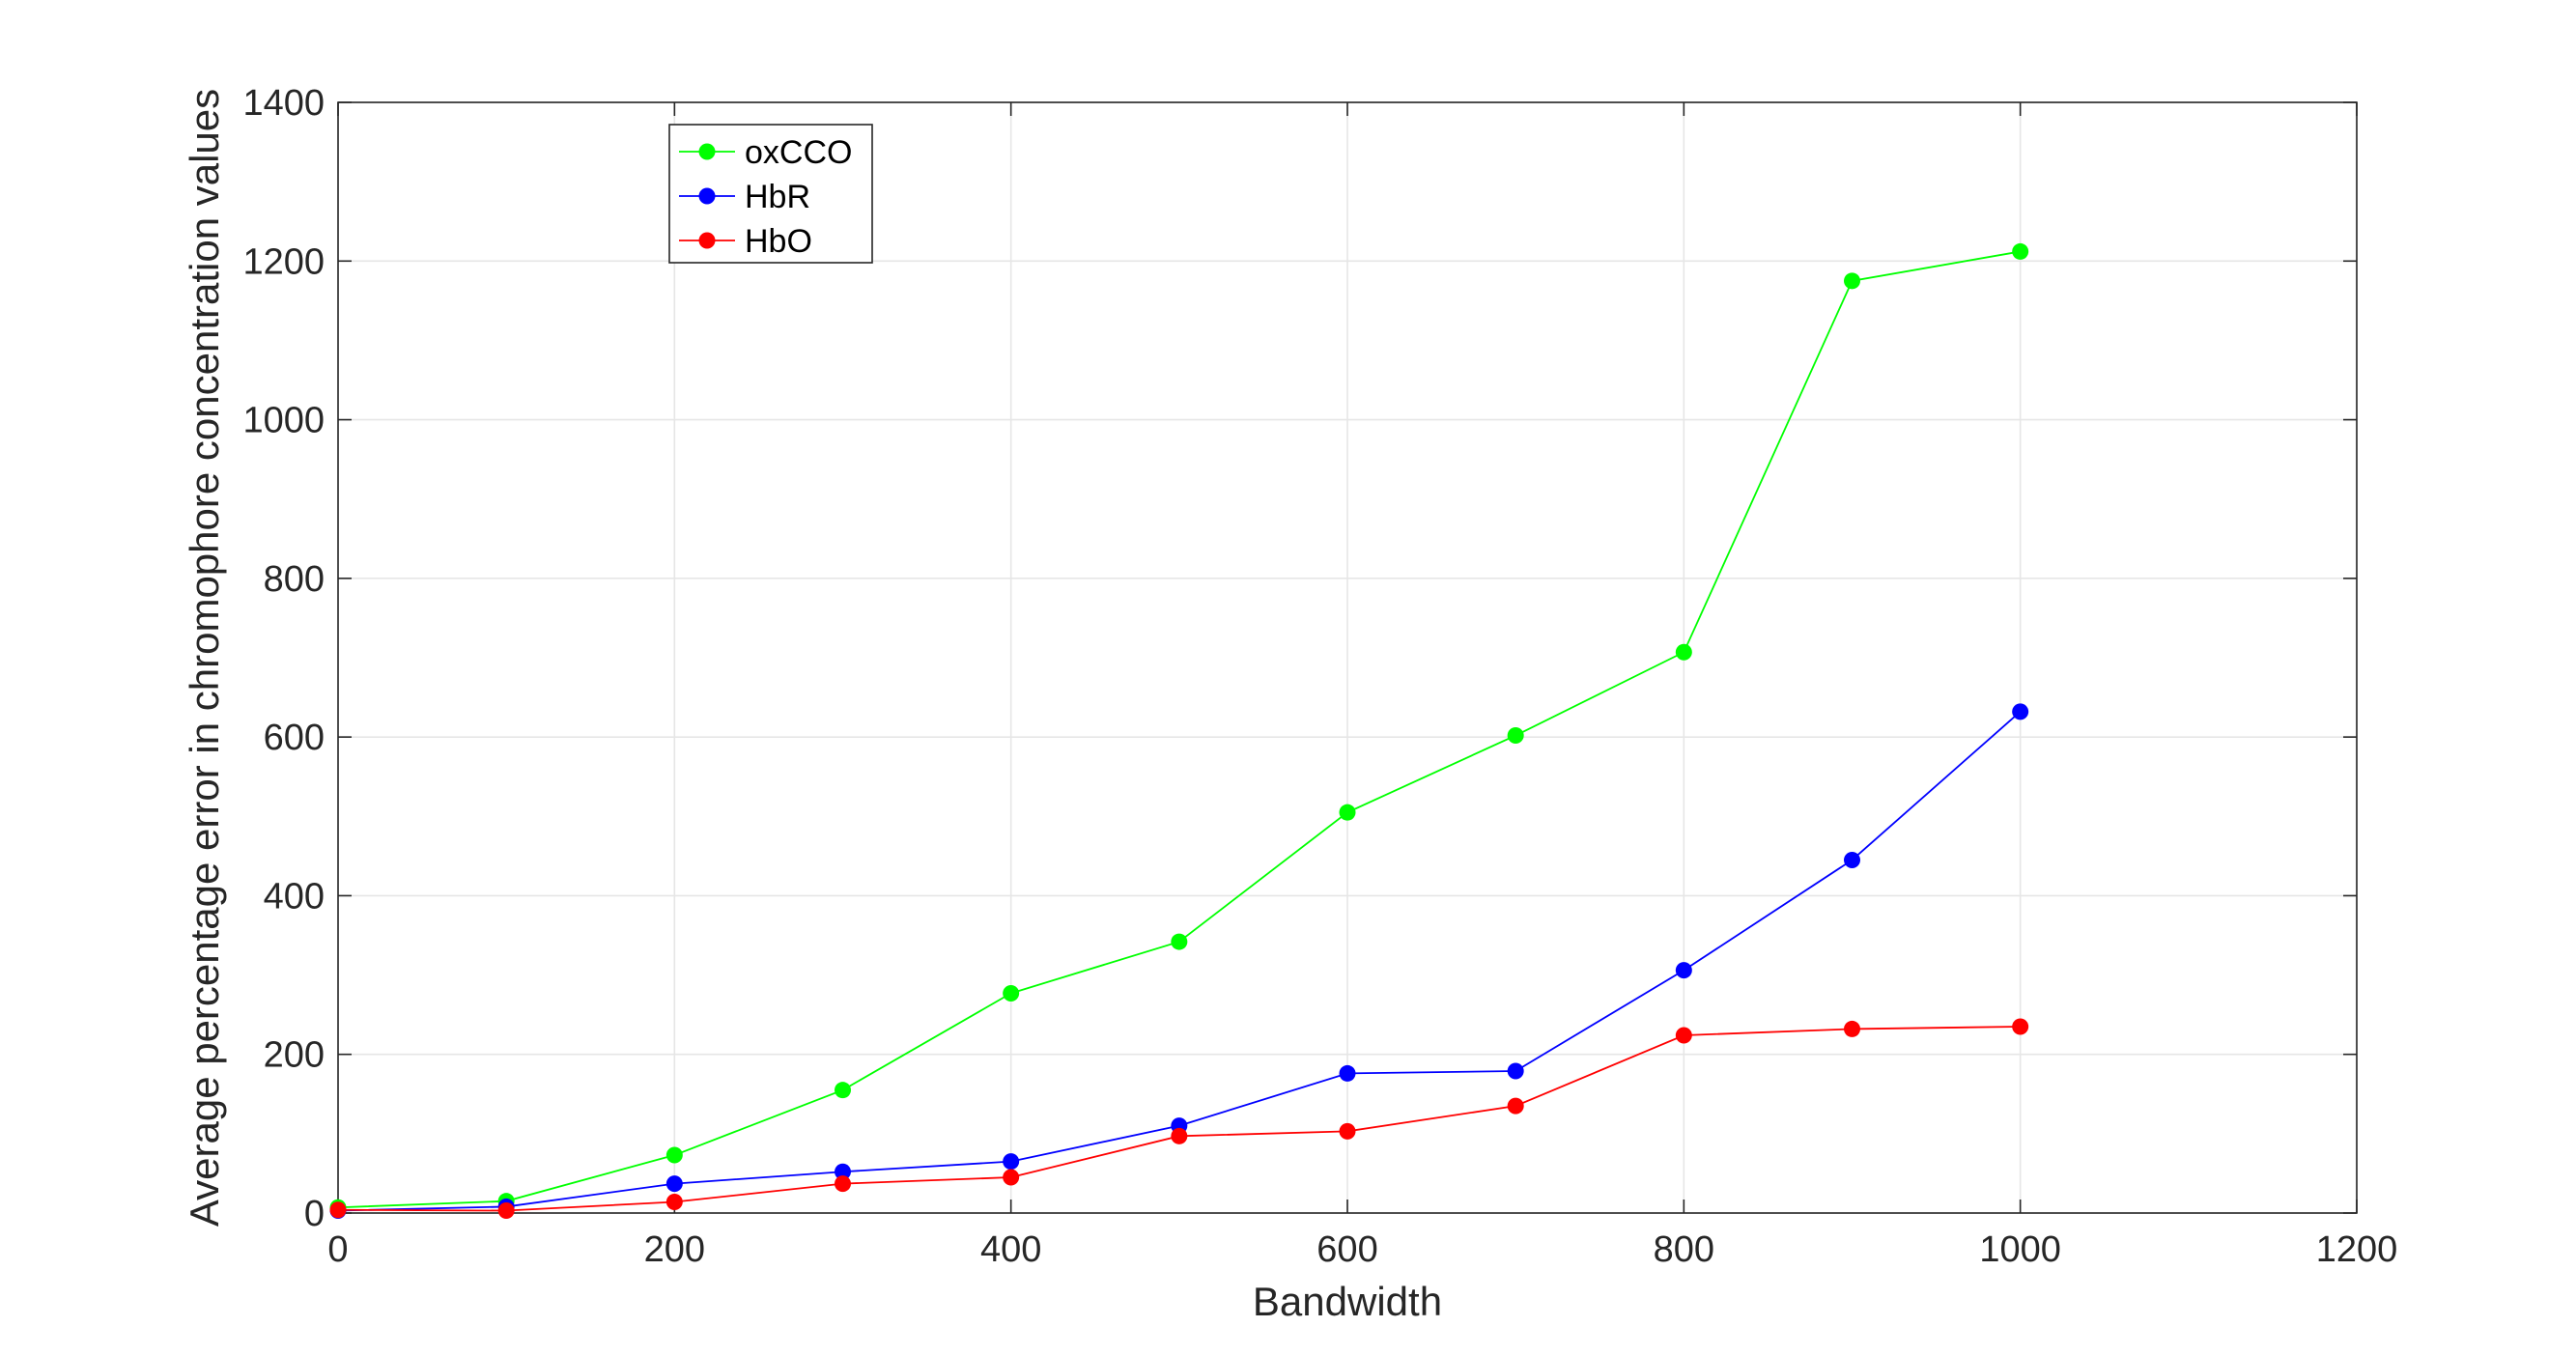  What do you see at coordinates (2020, 1249) in the screenshot?
I see `x-tick-label: 1000` at bounding box center [2020, 1249].